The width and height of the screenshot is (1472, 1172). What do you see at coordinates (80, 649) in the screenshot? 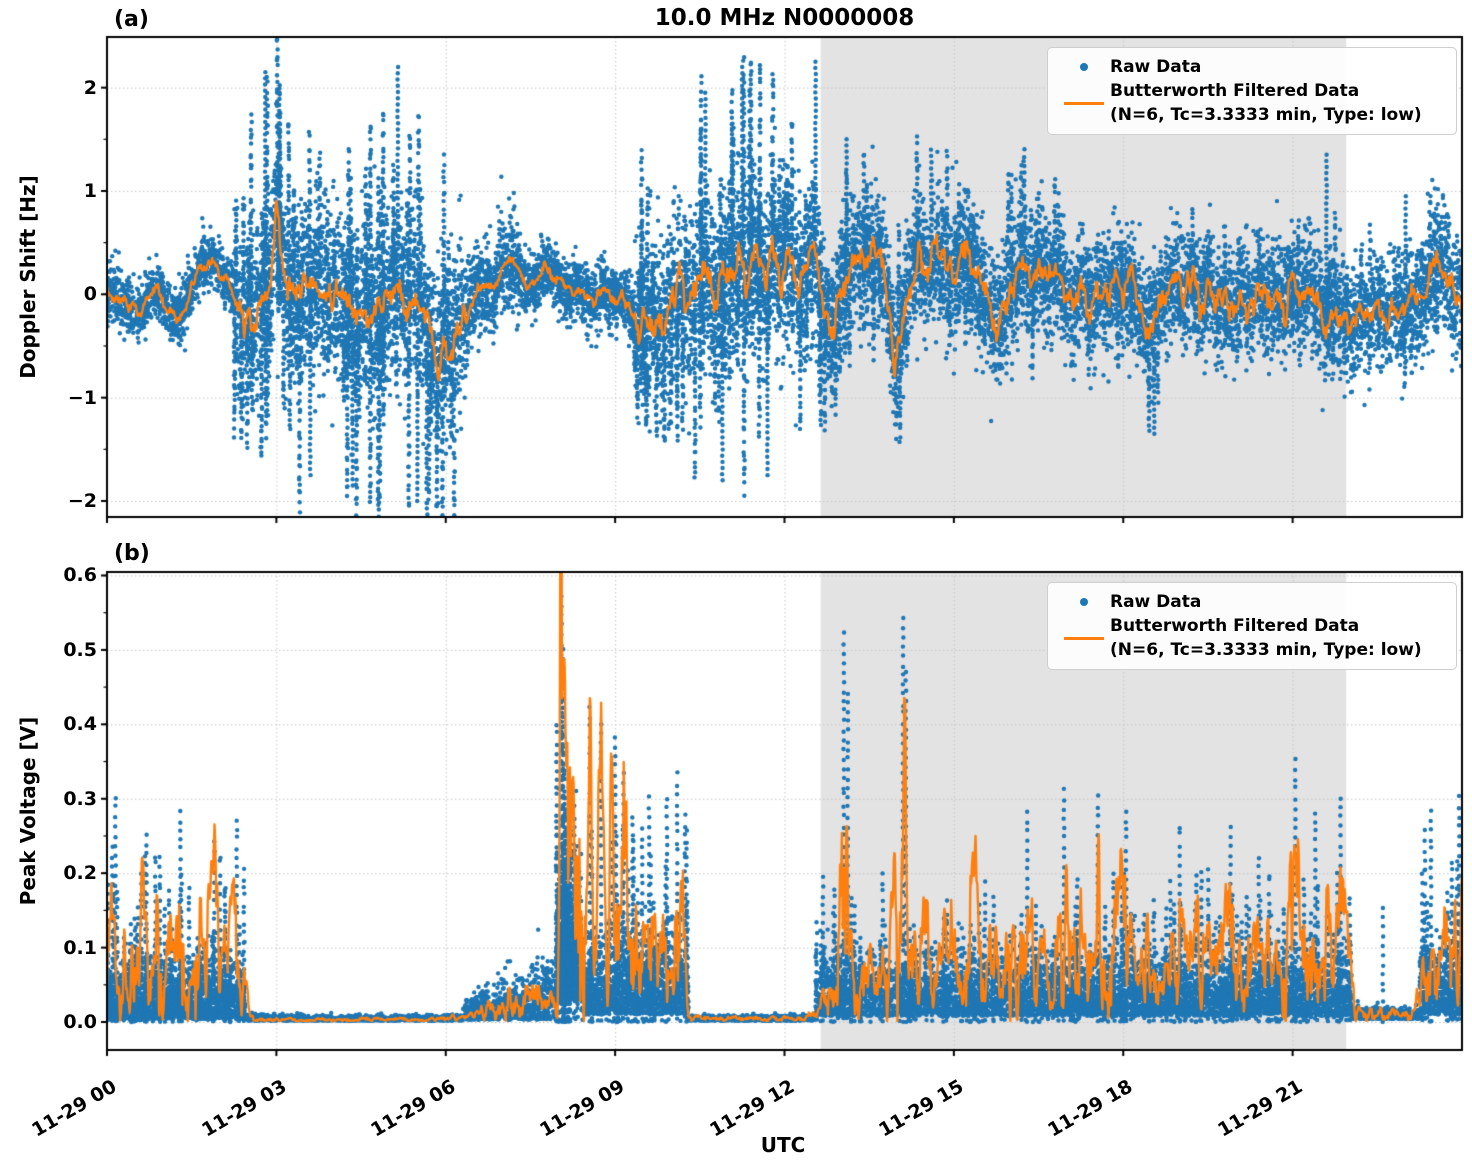
I see `y-tick-label: 0.5` at bounding box center [80, 649].